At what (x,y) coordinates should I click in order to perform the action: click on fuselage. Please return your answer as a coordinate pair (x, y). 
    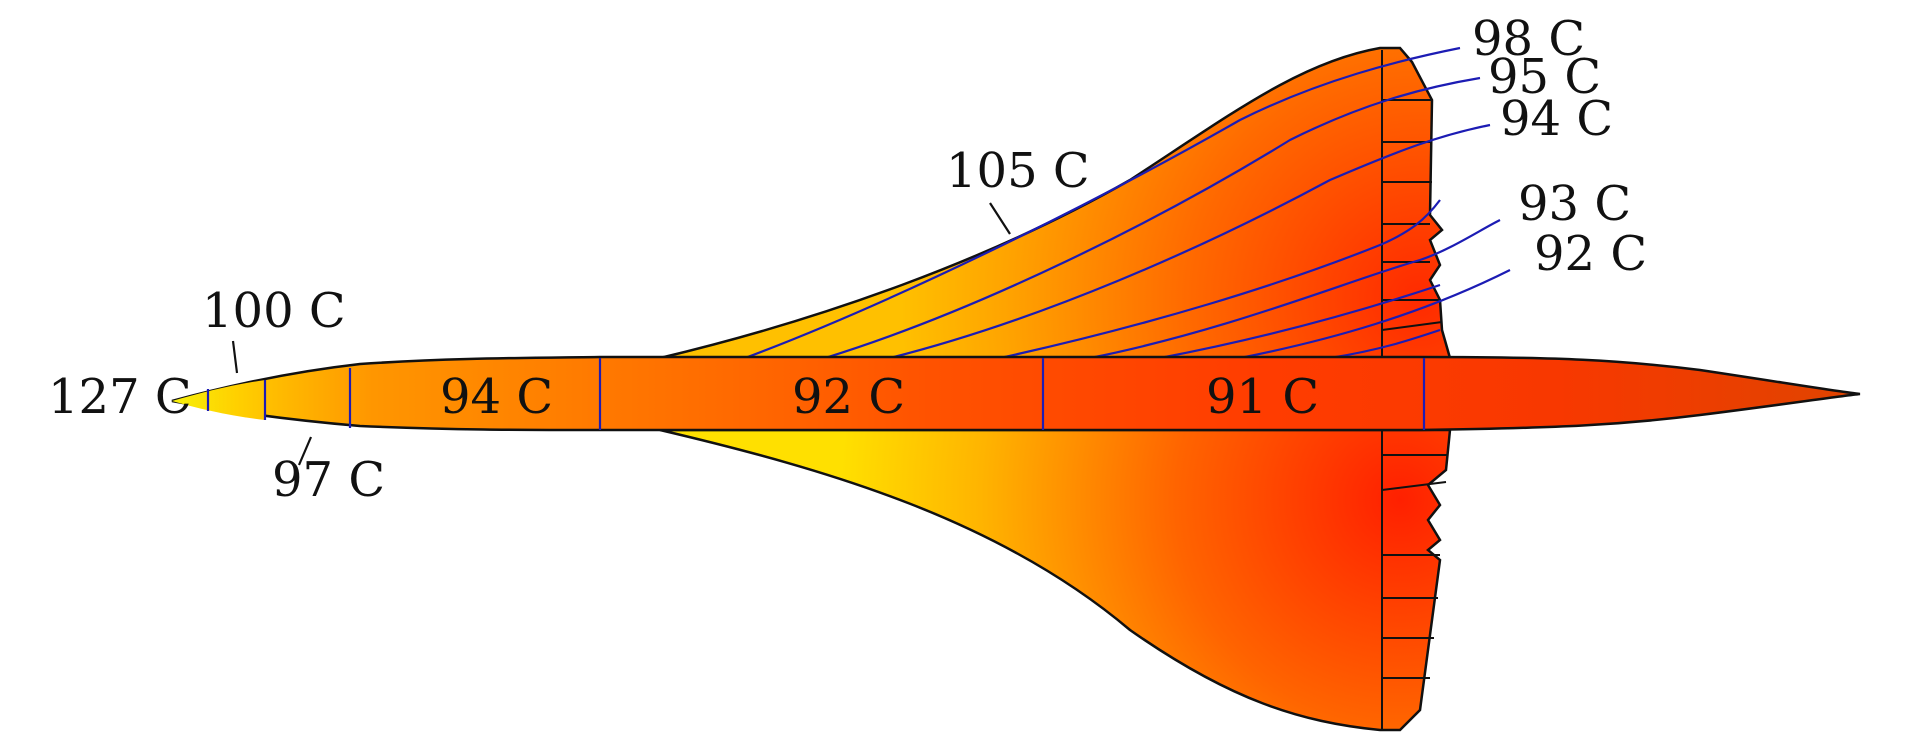
    Looking at the image, I should click on (1016, 393).